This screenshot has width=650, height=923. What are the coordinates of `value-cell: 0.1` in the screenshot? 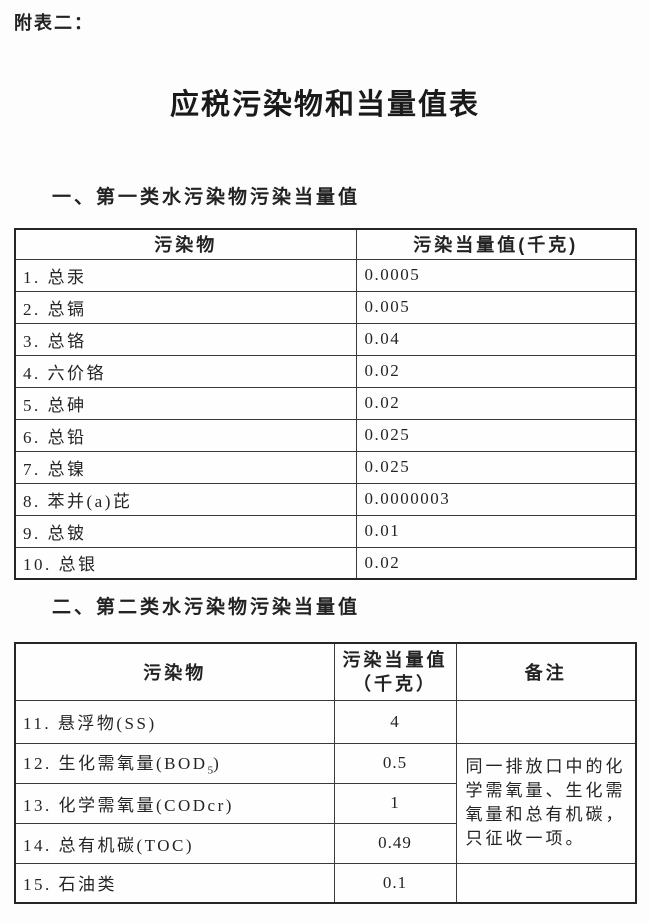 It's located at (395, 883).